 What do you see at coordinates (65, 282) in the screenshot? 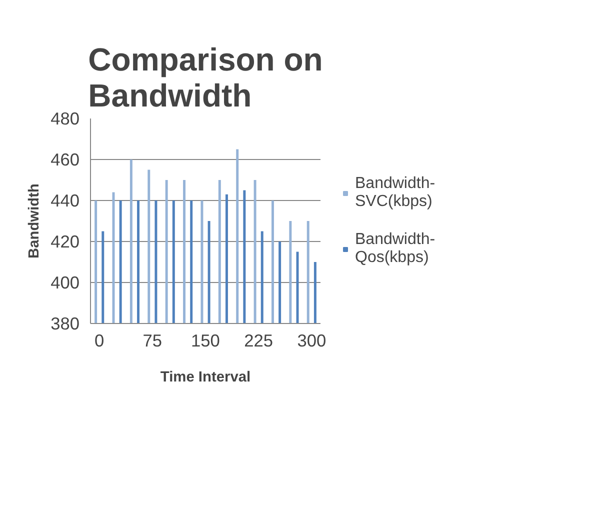
I see `y-tick-label: 400` at bounding box center [65, 282].